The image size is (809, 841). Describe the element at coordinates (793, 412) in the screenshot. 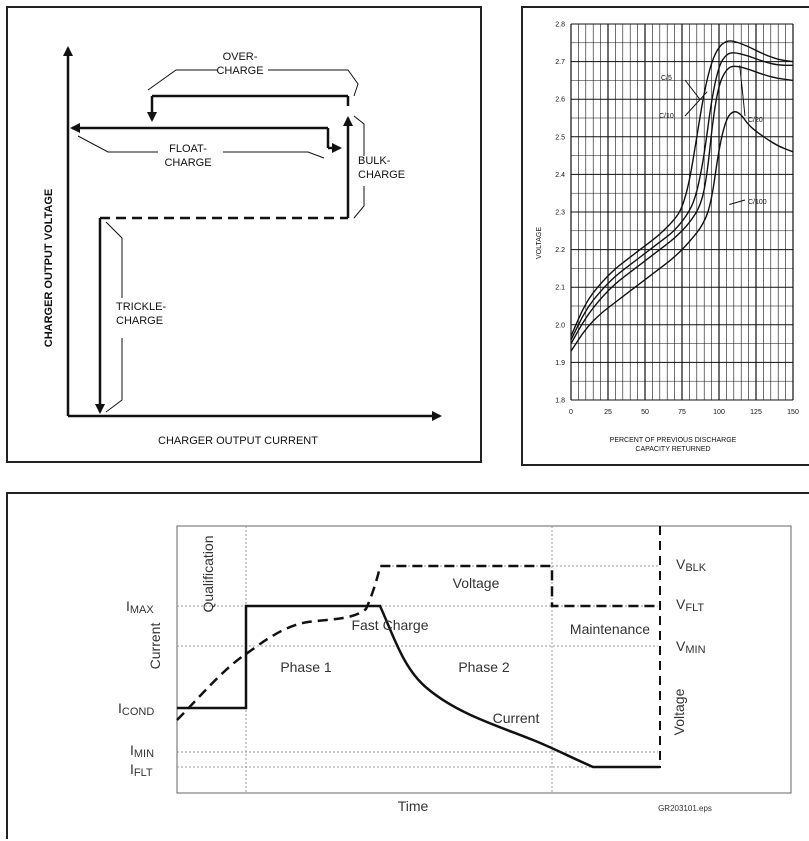

I see `x-tick-label: 150` at that location.